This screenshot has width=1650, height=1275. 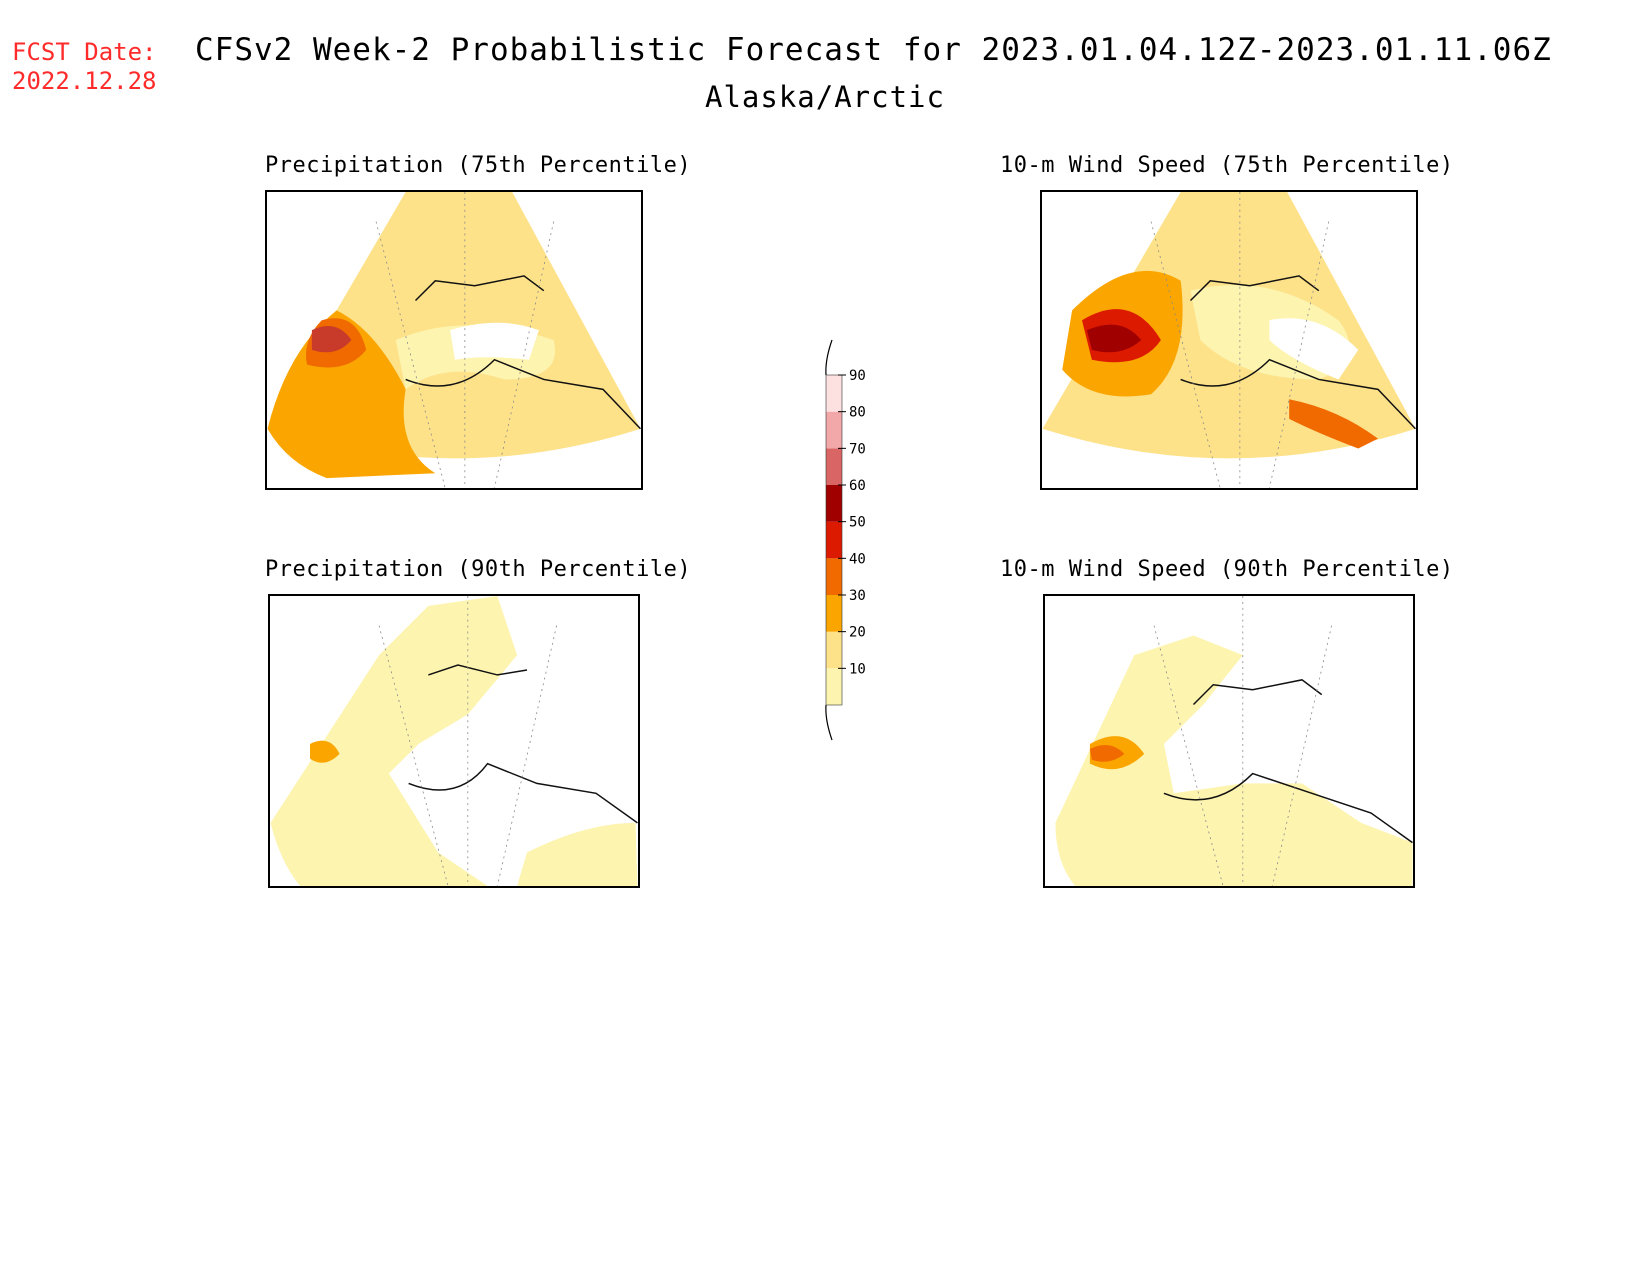 I want to click on southeast-high-area, so click(x=1333, y=424).